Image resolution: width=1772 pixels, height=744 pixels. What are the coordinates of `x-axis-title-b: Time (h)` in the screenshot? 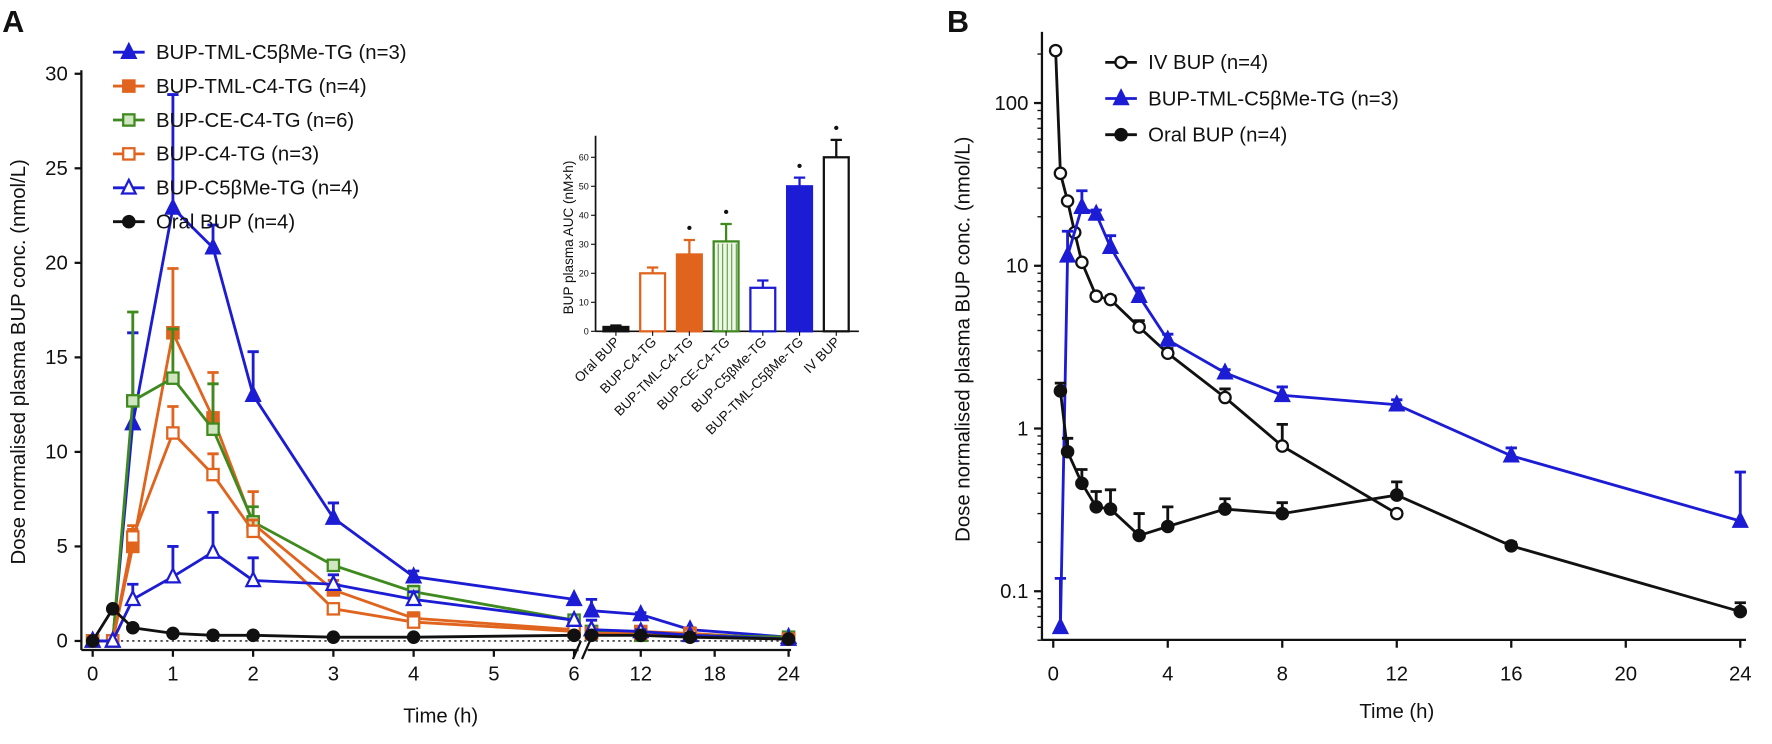 It's located at (1396, 712).